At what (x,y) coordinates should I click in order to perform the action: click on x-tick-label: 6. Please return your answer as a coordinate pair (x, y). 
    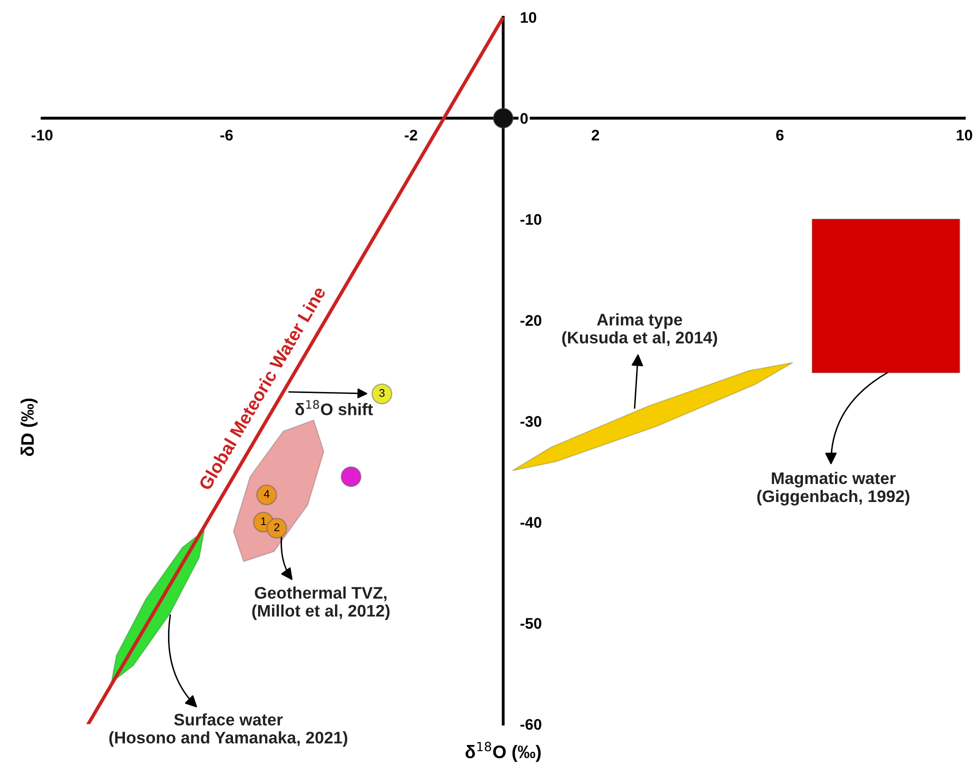
    Looking at the image, I should click on (780, 135).